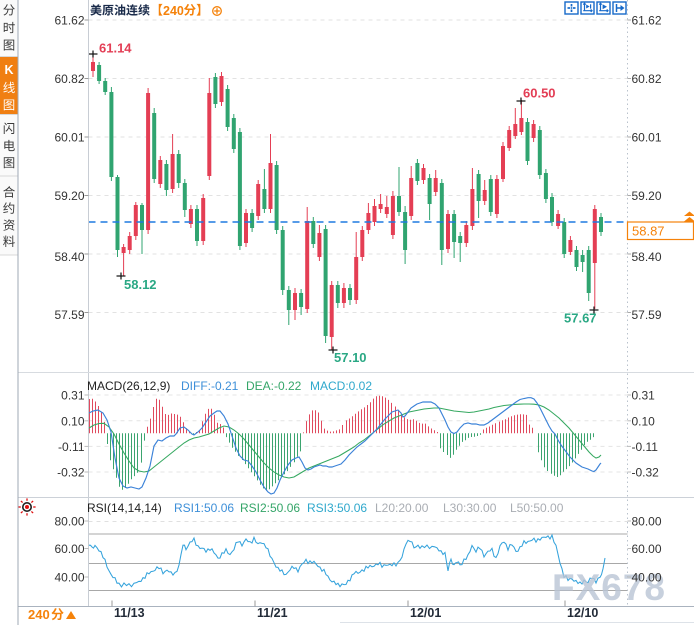  I want to click on svg-text: FX678, so click(609, 587).